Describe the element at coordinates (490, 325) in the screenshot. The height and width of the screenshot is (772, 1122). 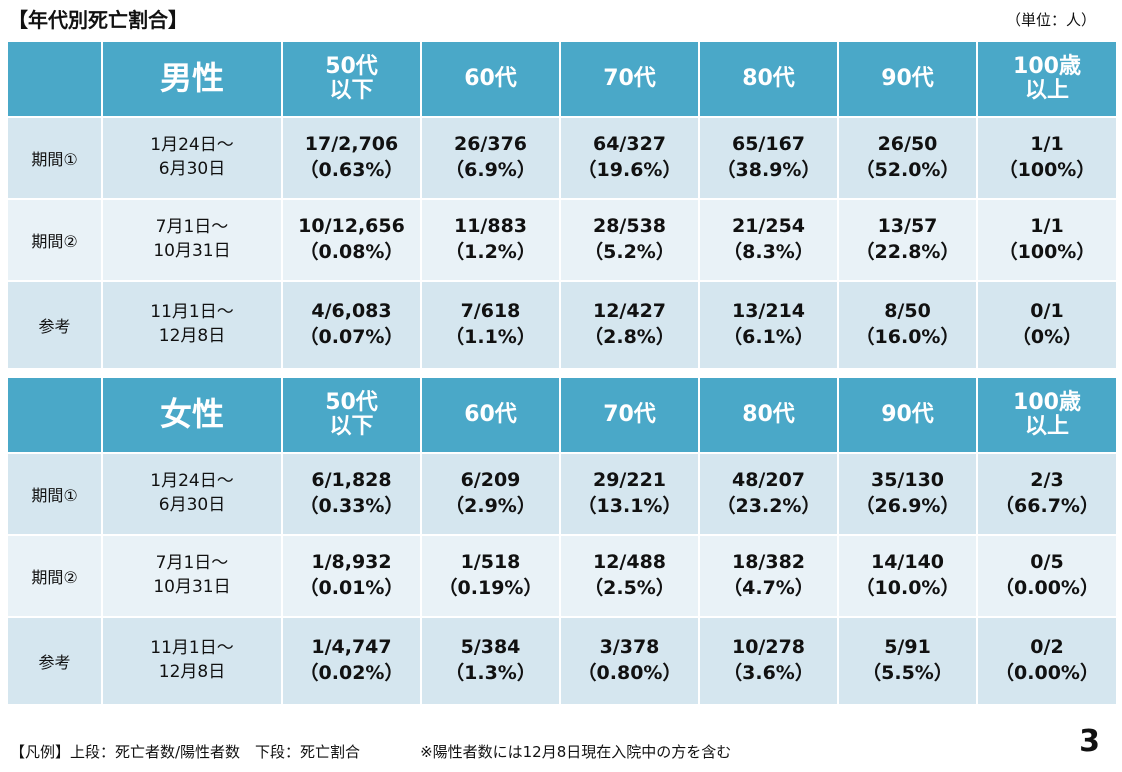
I see `data-cell: 7/618 （1.1%）` at that location.